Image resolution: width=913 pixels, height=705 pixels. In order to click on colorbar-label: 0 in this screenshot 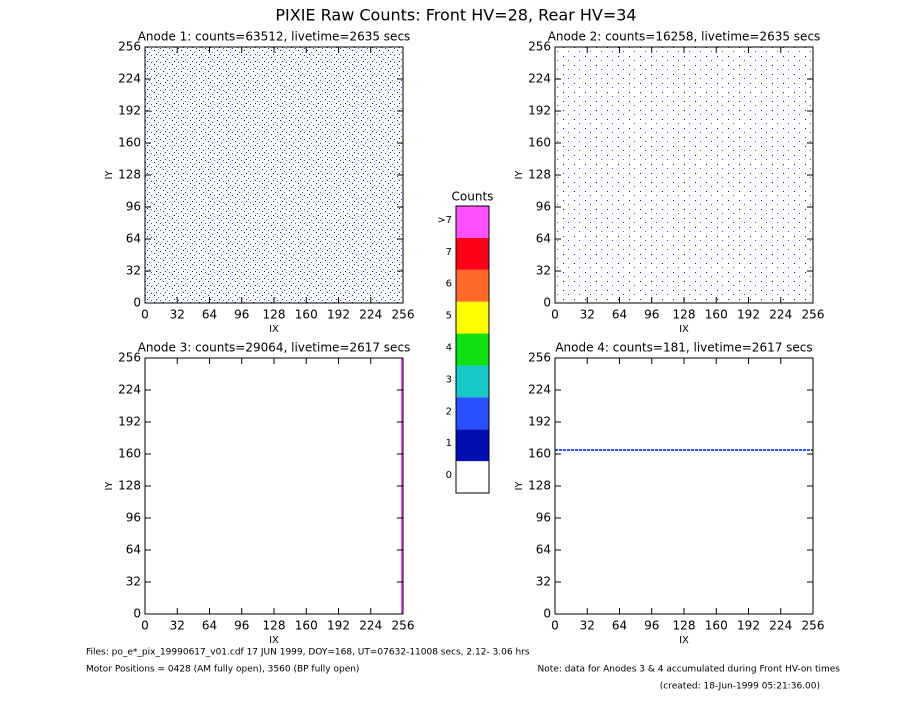, I will do `click(449, 475)`.